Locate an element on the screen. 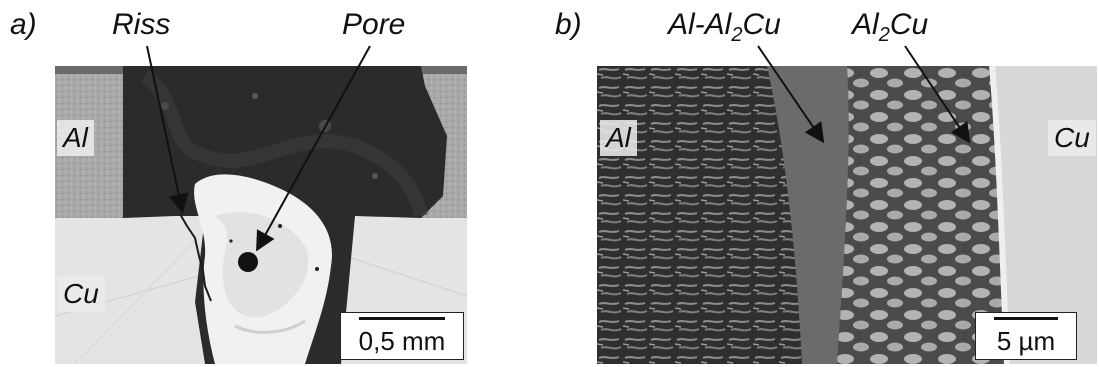  panel-b-scale-bar: 5 µm is located at coordinates (1026, 336).